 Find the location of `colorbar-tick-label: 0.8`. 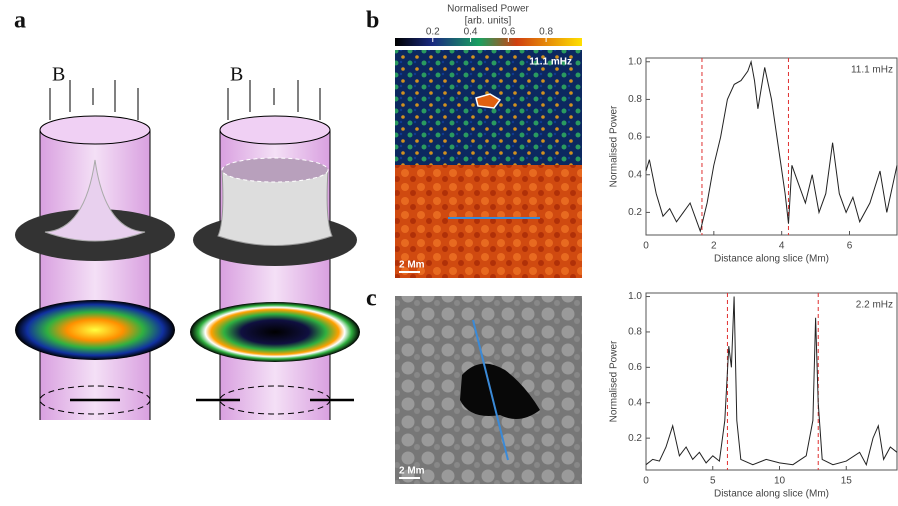

colorbar-tick-label: 0.8 is located at coordinates (546, 32).